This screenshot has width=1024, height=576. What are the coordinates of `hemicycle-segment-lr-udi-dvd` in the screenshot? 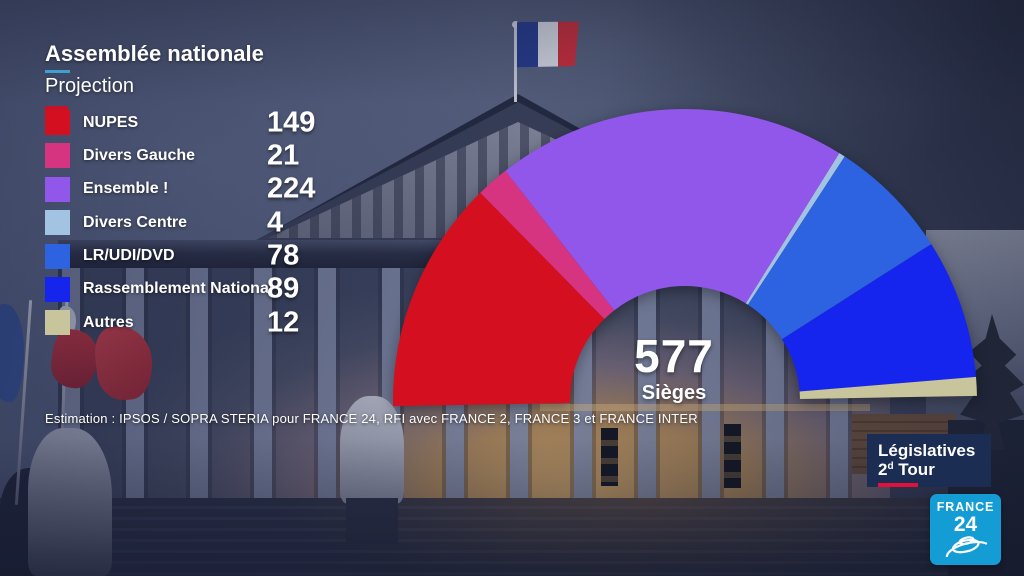 It's located at (839, 248).